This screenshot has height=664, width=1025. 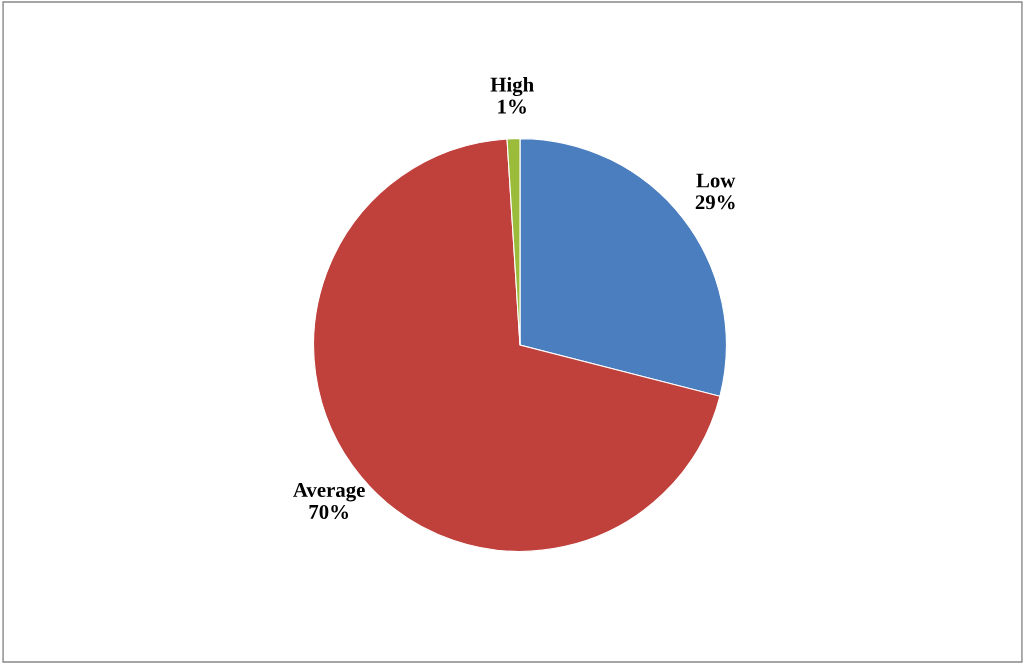 What do you see at coordinates (716, 180) in the screenshot?
I see `slice-label: Low` at bounding box center [716, 180].